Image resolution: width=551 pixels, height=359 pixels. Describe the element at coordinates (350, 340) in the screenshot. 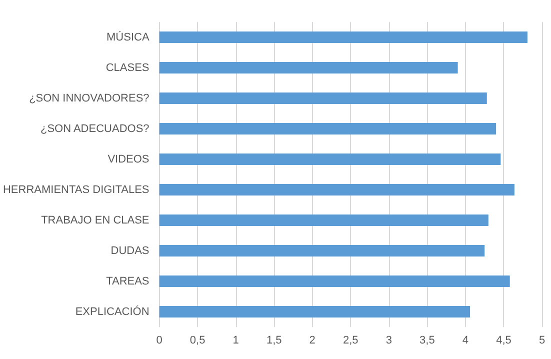

I see `x-tick-label: 2,5` at that location.